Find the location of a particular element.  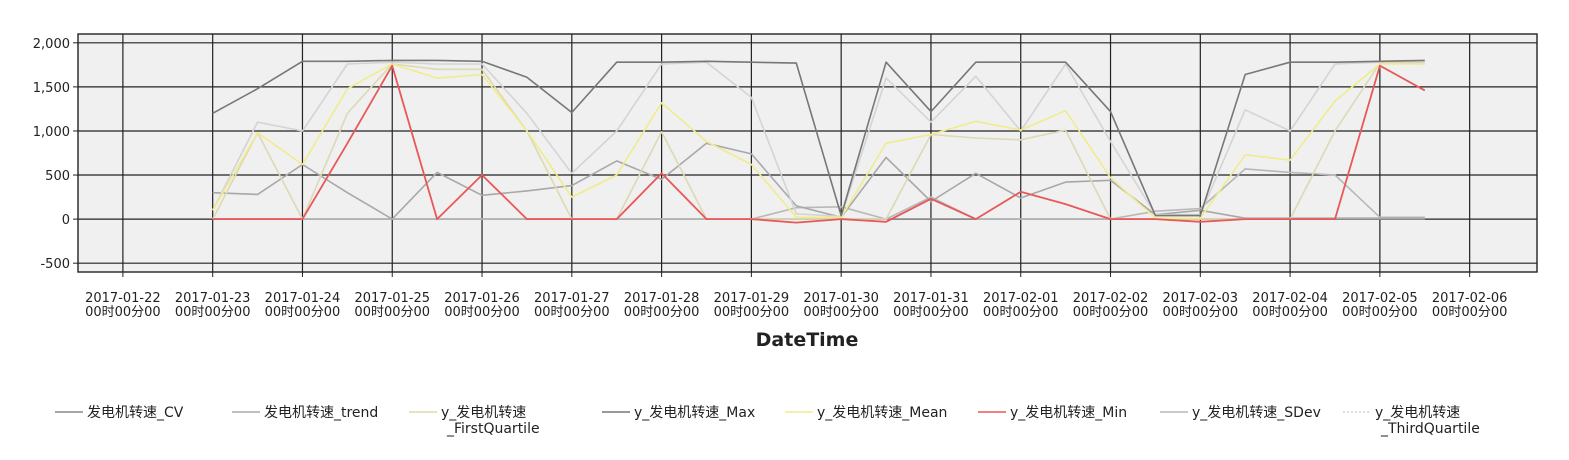

legend-item: y_发电机转速_Mean is located at coordinates (866, 413).